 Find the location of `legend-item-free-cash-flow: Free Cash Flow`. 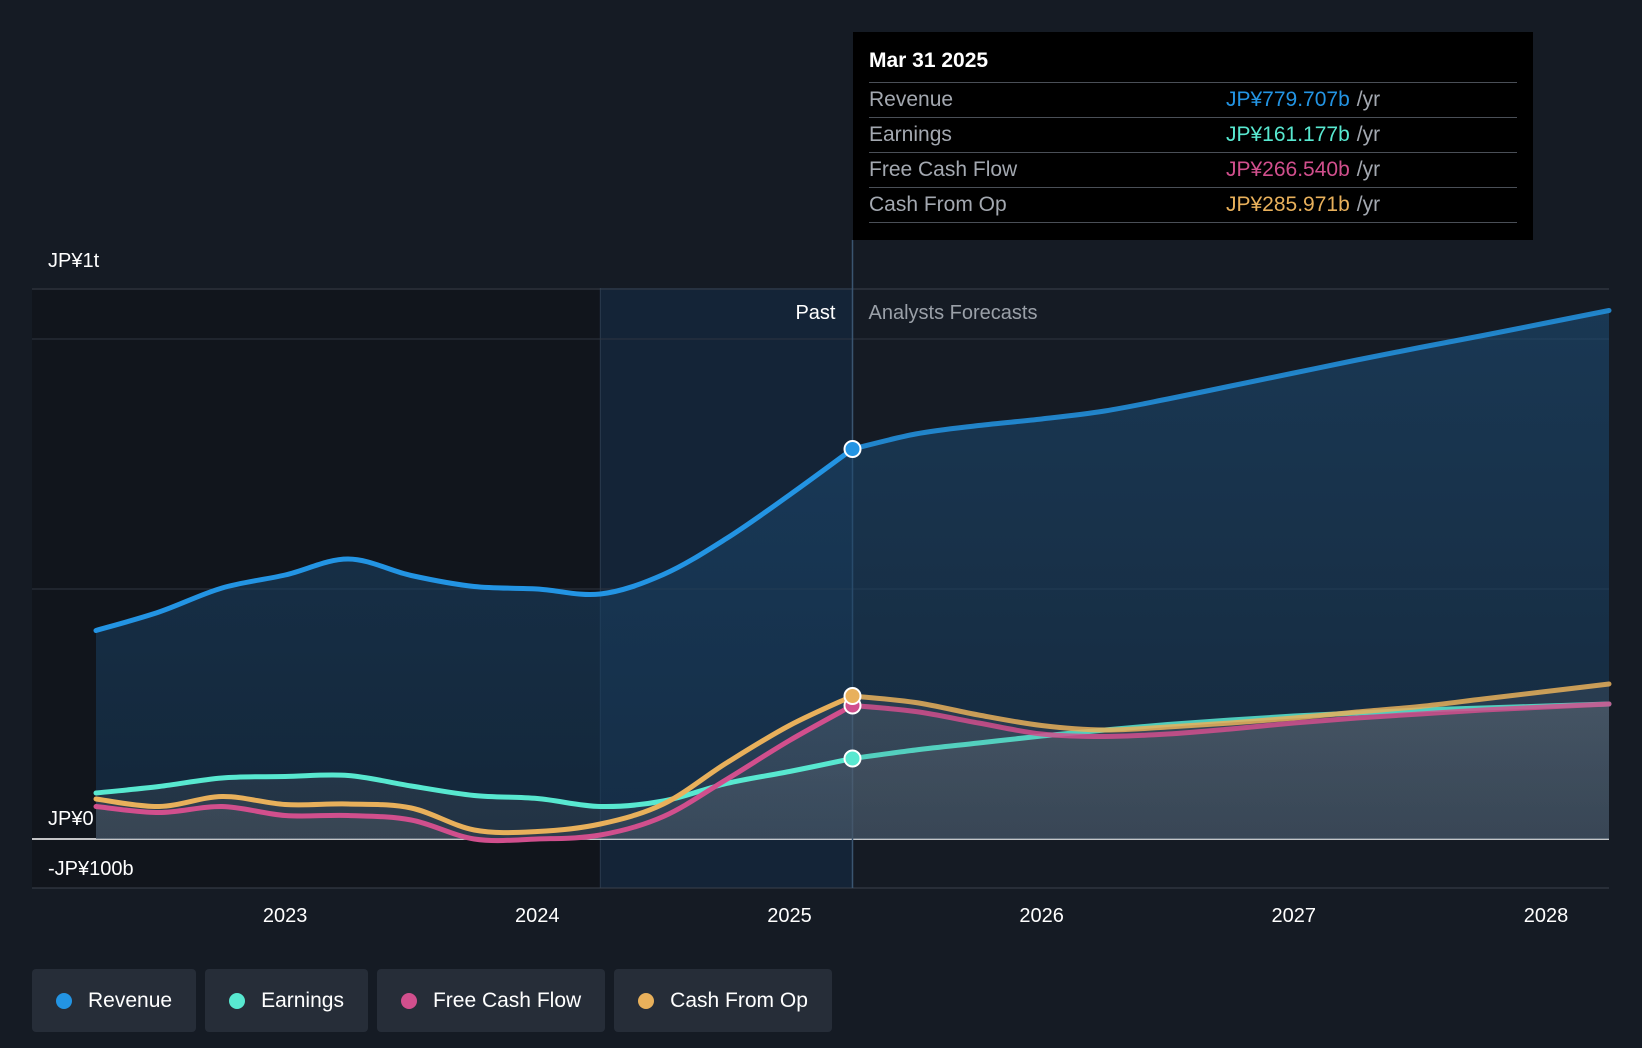

legend-item-free-cash-flow: Free Cash Flow is located at coordinates (491, 1000).